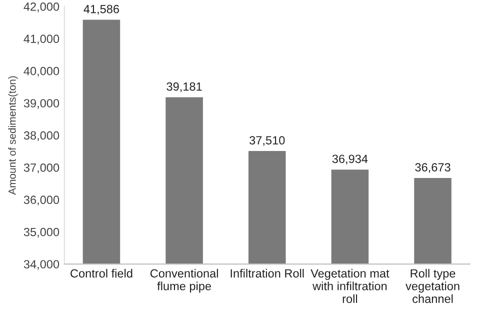 The image size is (477, 322). What do you see at coordinates (350, 159) in the screenshot?
I see `data-label: 36,934` at bounding box center [350, 159].